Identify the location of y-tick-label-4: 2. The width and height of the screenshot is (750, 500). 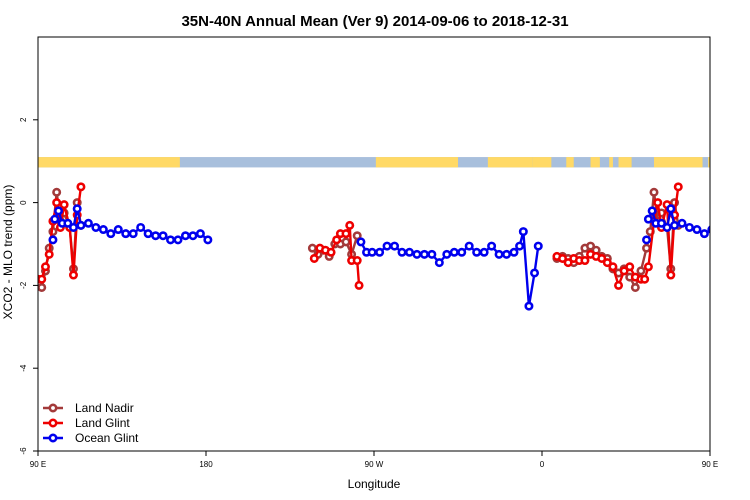
(23, 119).